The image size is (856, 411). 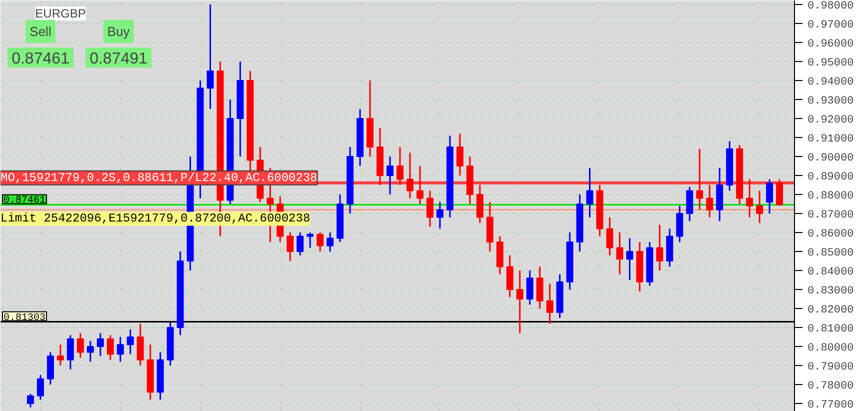 I want to click on y-tick-label: 0.80000, so click(x=831, y=348).